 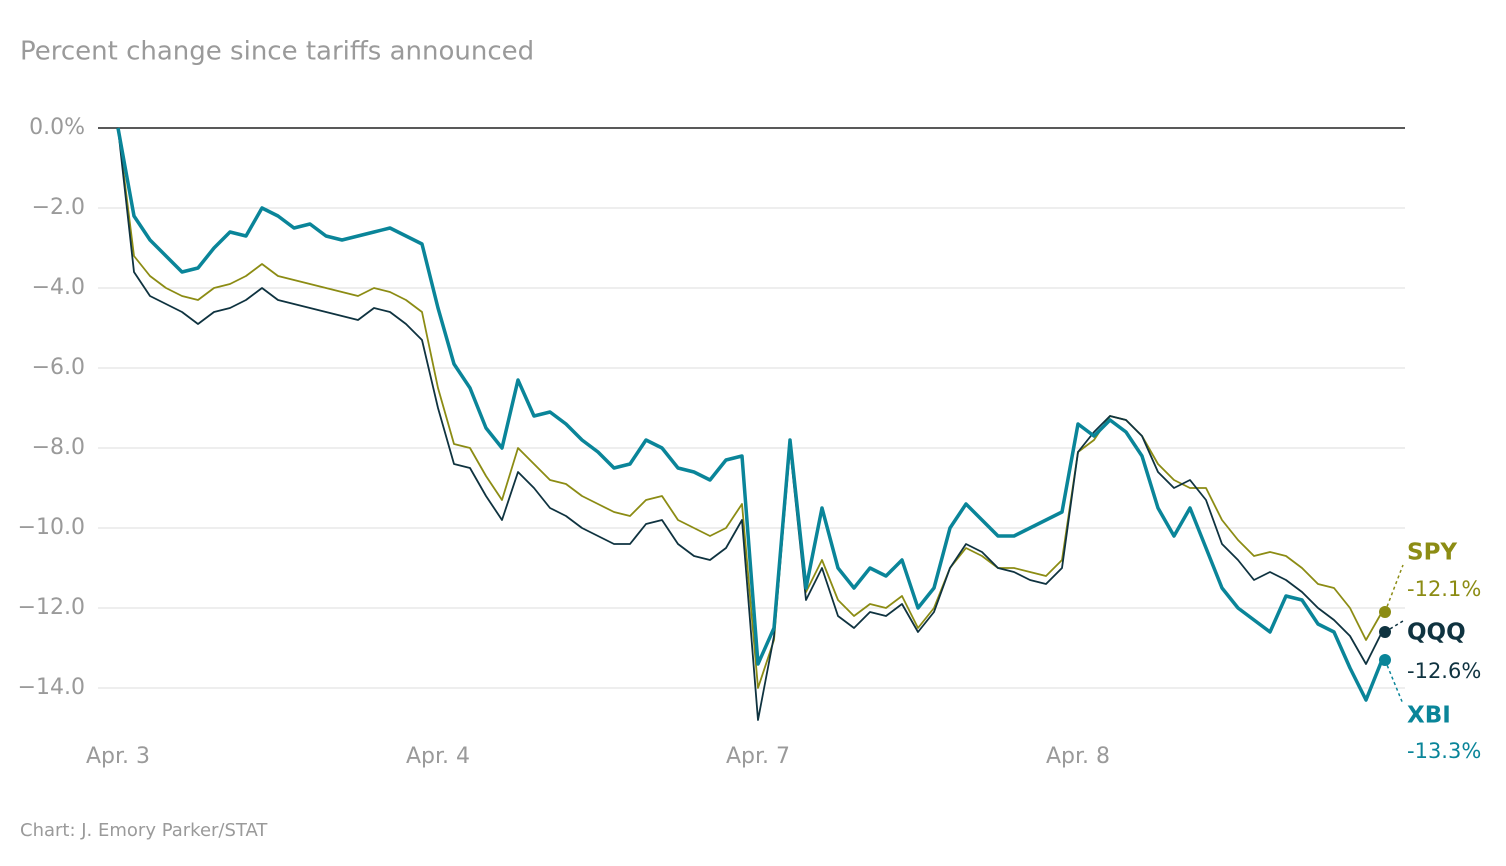 I want to click on y-tick-label: −4.0, so click(x=58, y=287).